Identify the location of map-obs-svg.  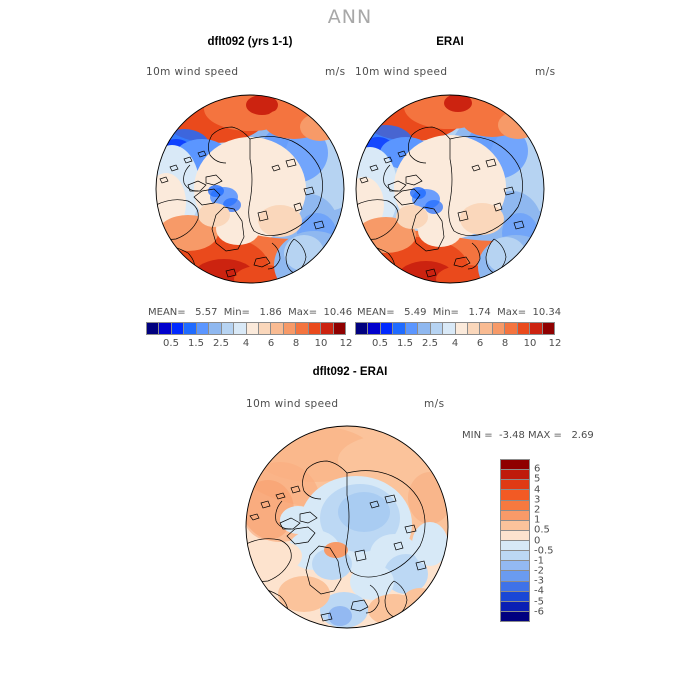
(450, 189).